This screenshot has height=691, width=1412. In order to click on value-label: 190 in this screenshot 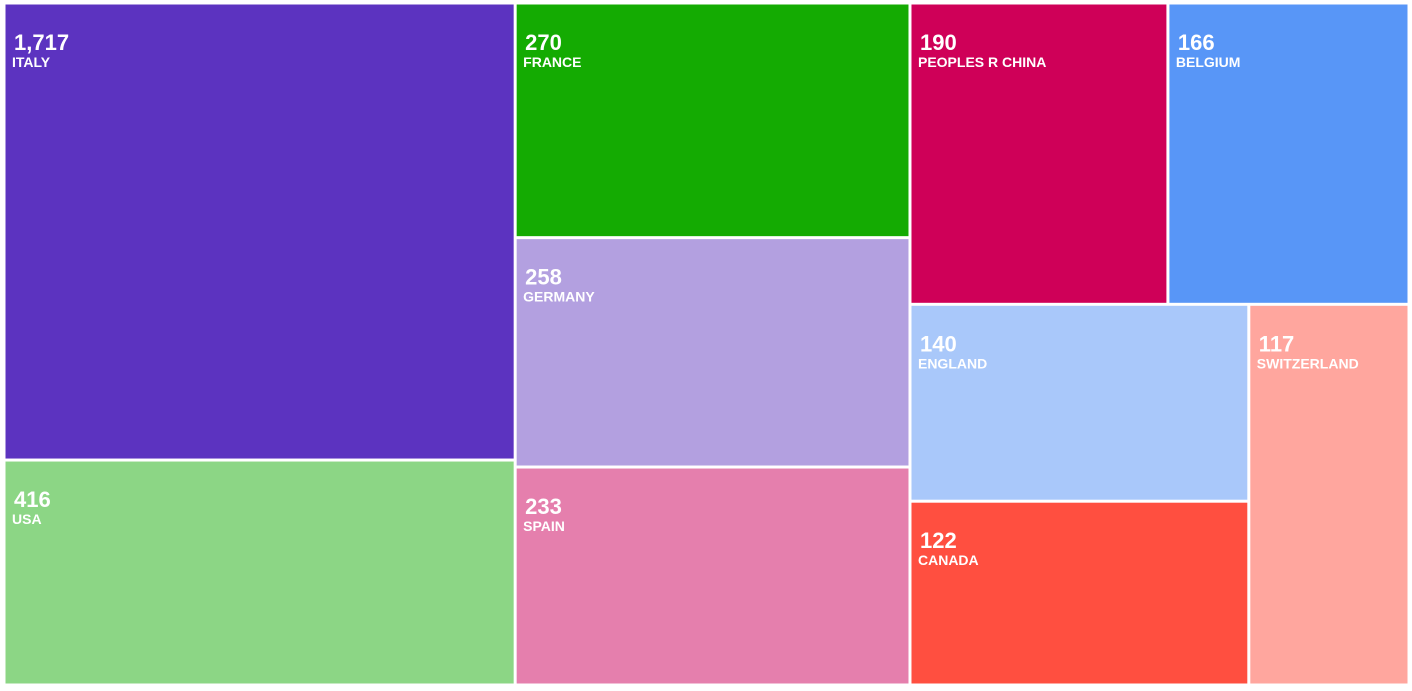, I will do `click(938, 42)`.